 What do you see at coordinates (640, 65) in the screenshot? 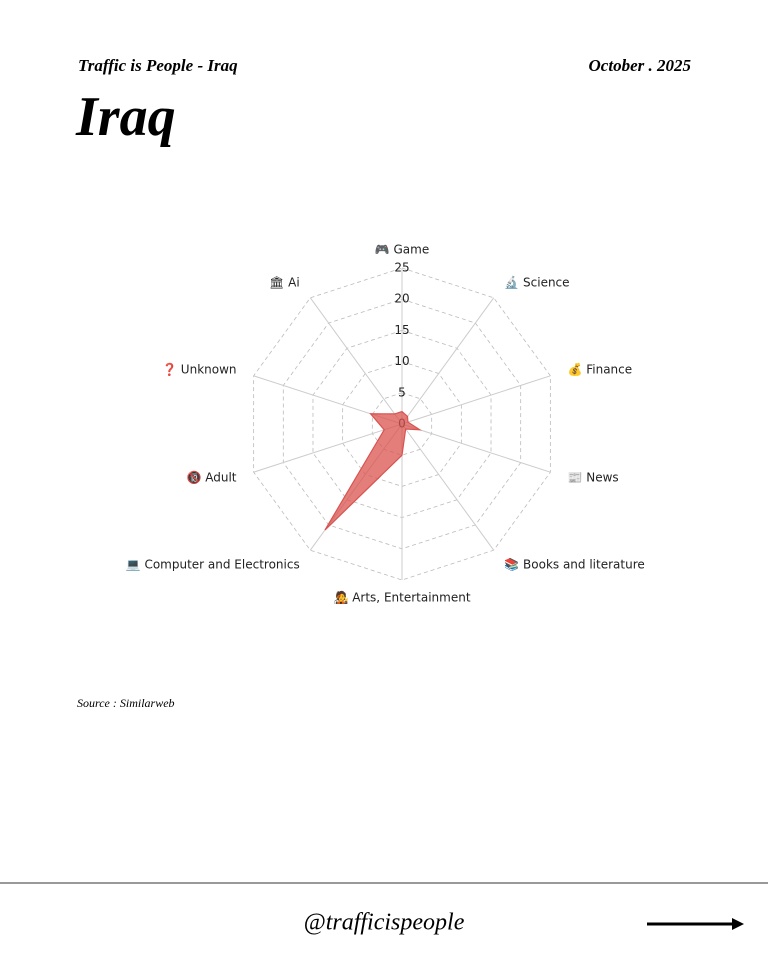
I see `header-right: October . 2025` at bounding box center [640, 65].